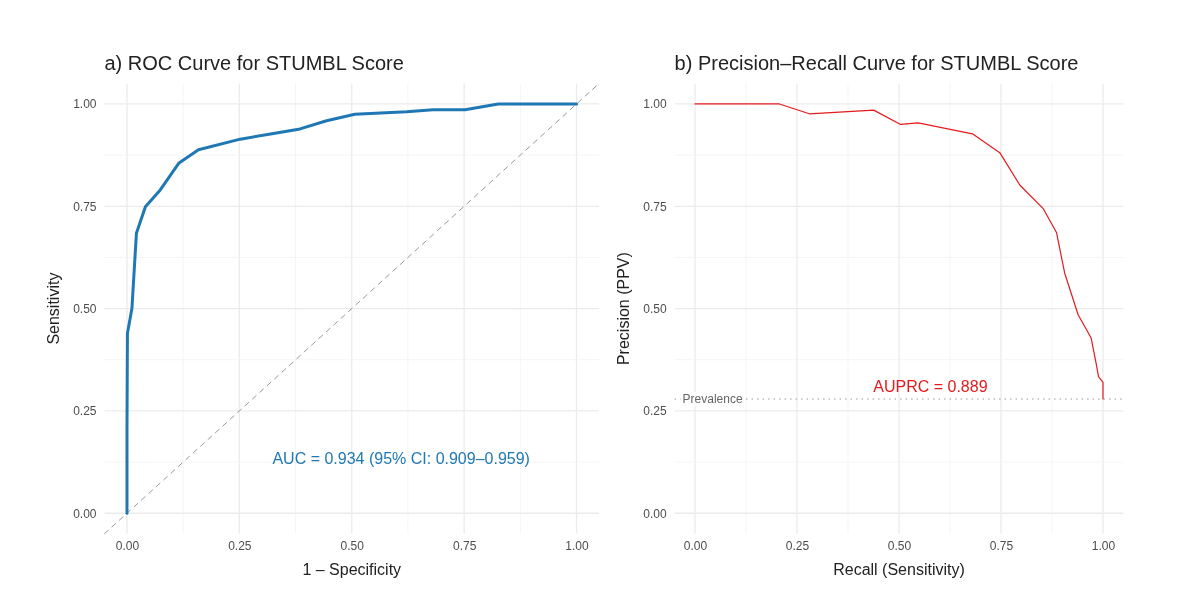 The image size is (1180, 602). I want to click on chart-title: b) Precision–Recall Curve for STUMBL Score, so click(876, 63).